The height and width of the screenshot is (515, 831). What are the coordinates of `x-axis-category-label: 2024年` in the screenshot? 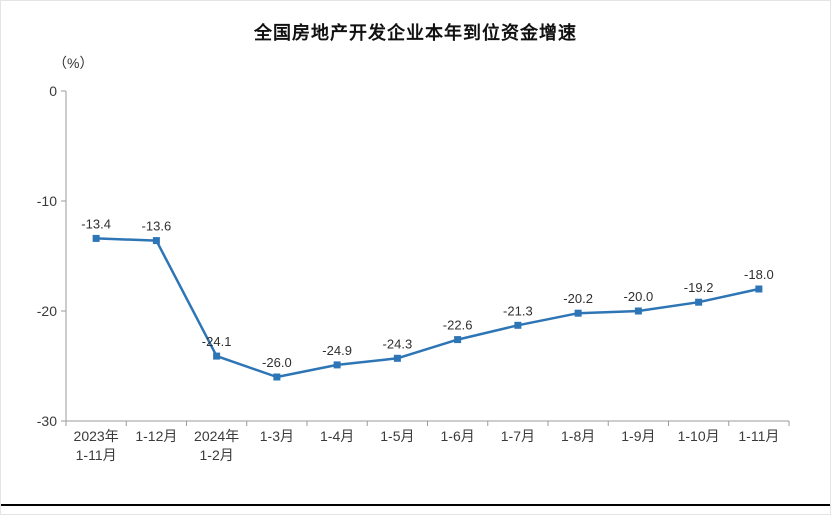 It's located at (216, 436).